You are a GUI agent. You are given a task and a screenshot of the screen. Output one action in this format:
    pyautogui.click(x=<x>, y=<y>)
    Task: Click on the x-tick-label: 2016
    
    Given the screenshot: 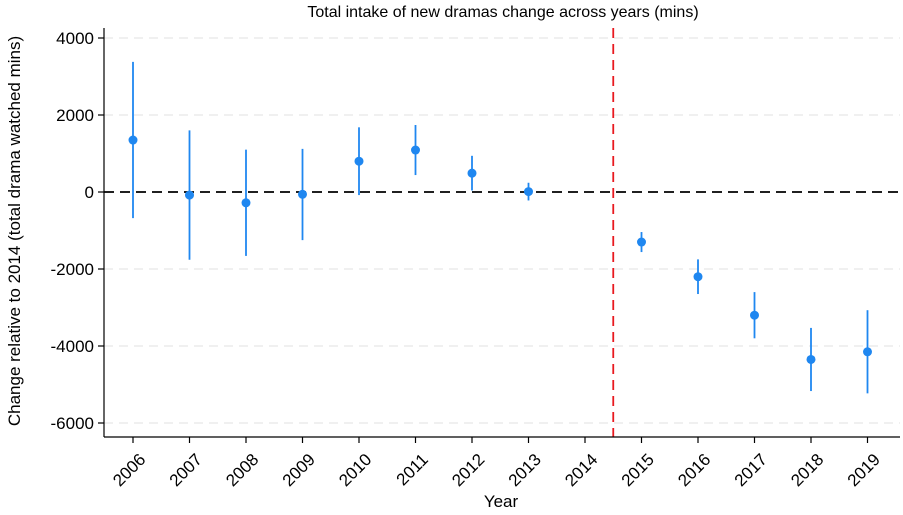 What is the action you would take?
    pyautogui.click(x=694, y=470)
    